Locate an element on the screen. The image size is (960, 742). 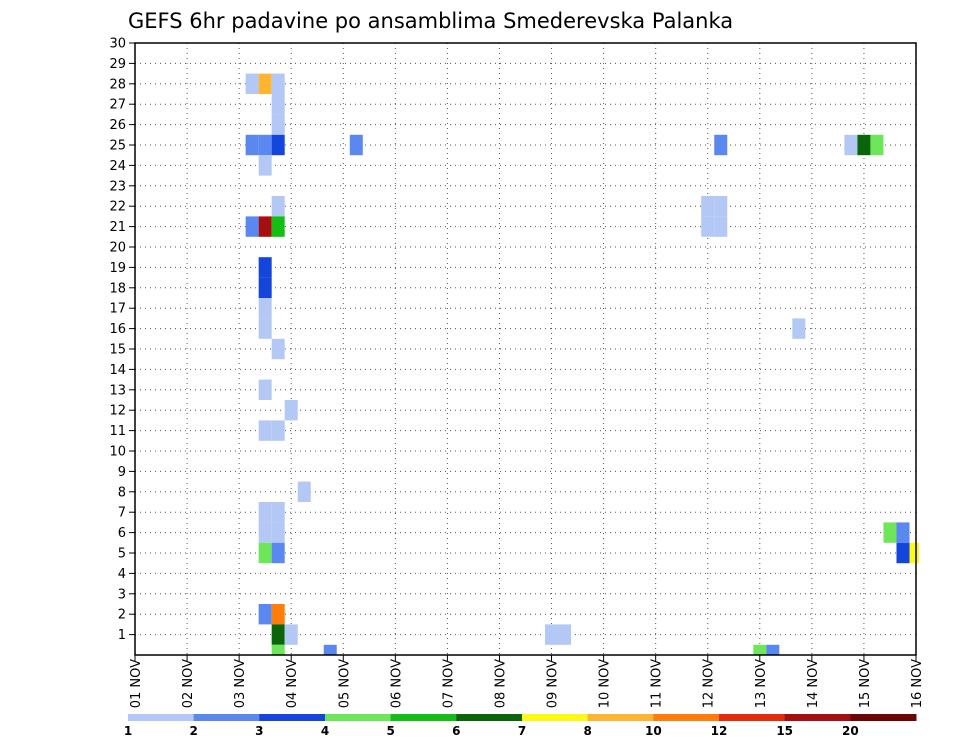
legend-label: 1 is located at coordinates (128, 731).